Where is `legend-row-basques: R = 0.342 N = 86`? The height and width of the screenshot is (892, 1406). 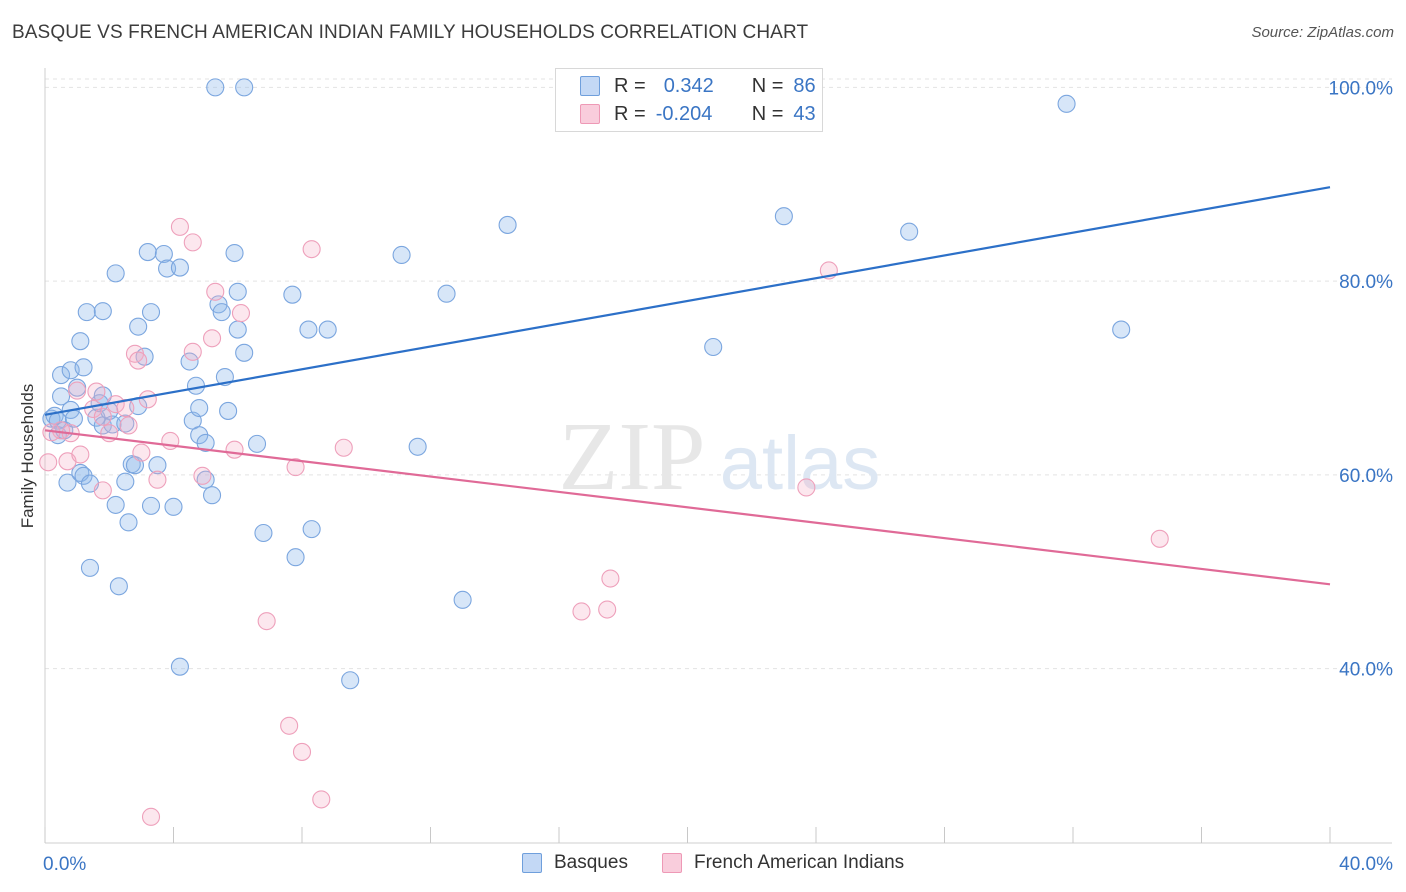 legend-row-basques: R = 0.342 N = 86 is located at coordinates (686, 86).